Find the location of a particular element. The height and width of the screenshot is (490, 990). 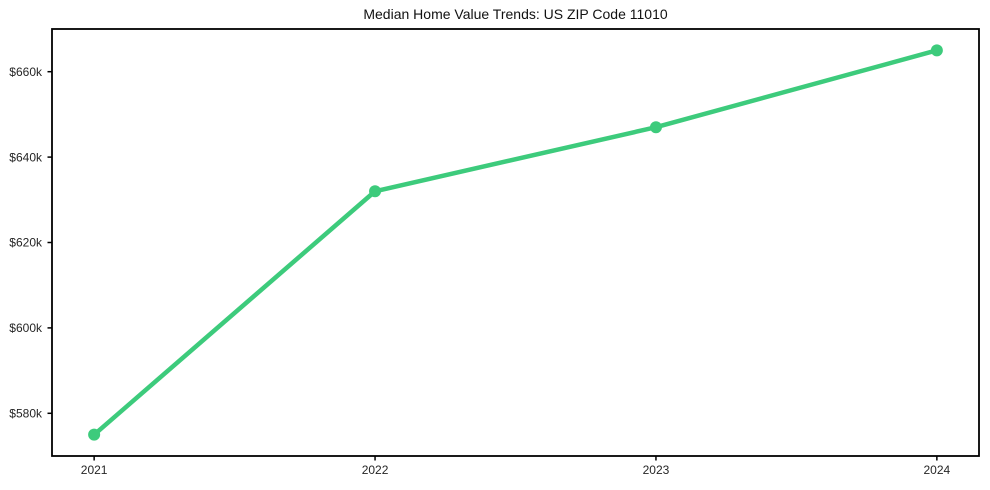

x-tick-label: 2023 is located at coordinates (656, 470).